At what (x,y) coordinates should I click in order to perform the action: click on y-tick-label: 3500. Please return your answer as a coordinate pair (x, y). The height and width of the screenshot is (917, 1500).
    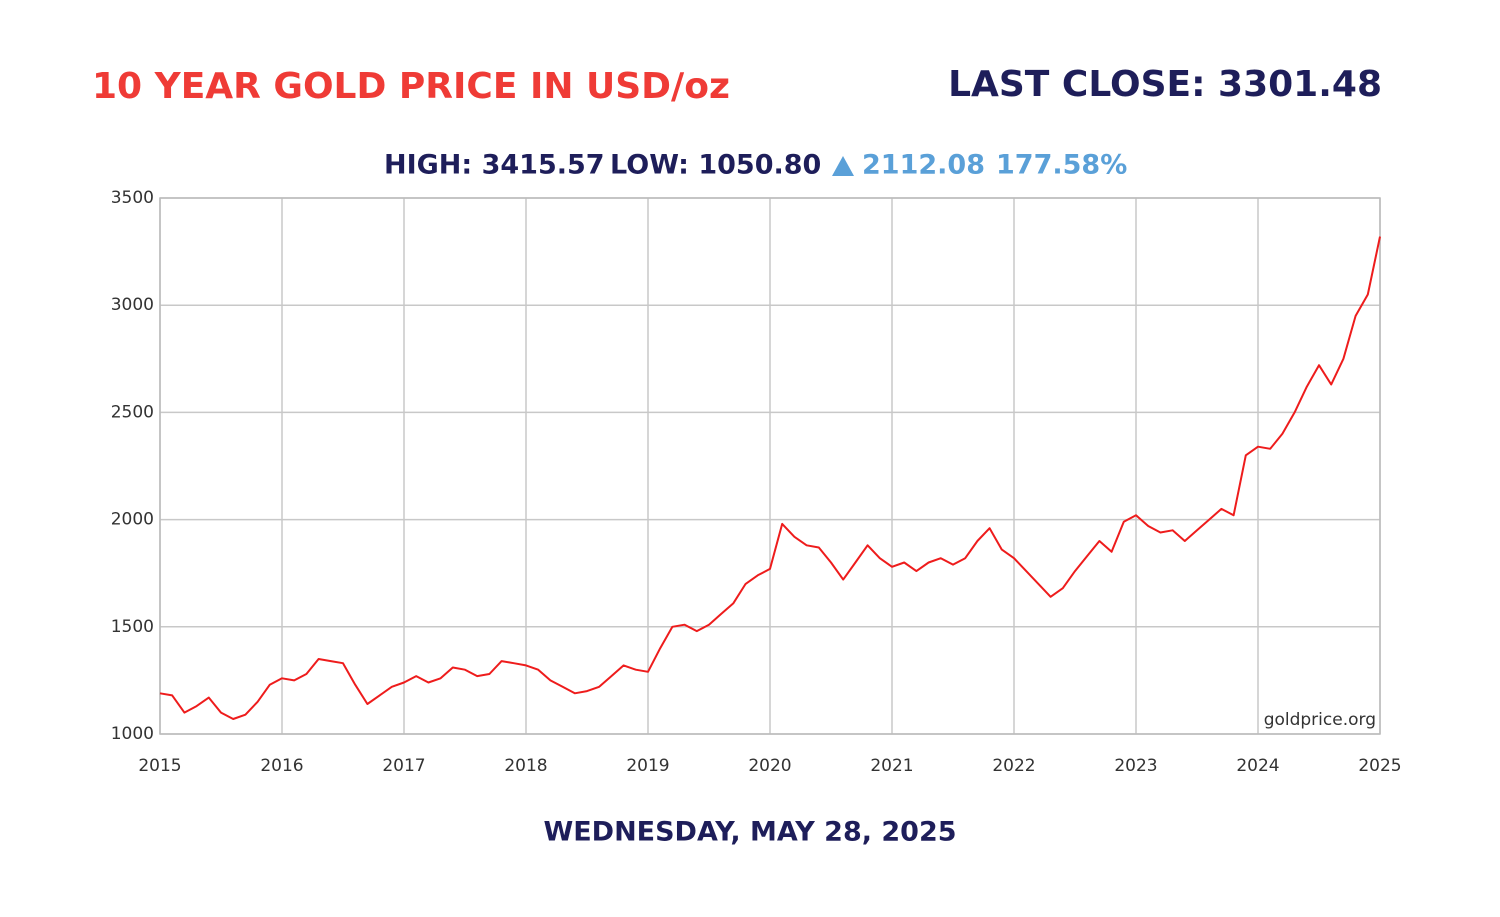
    Looking at the image, I should click on (132, 198).